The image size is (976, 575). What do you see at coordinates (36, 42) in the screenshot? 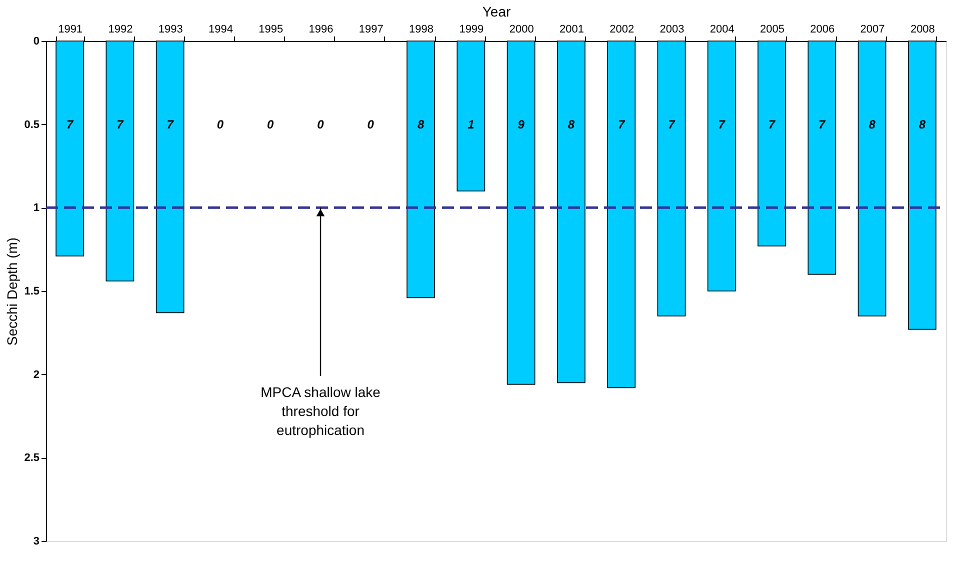
I see `y-tick-label: 0` at bounding box center [36, 42].